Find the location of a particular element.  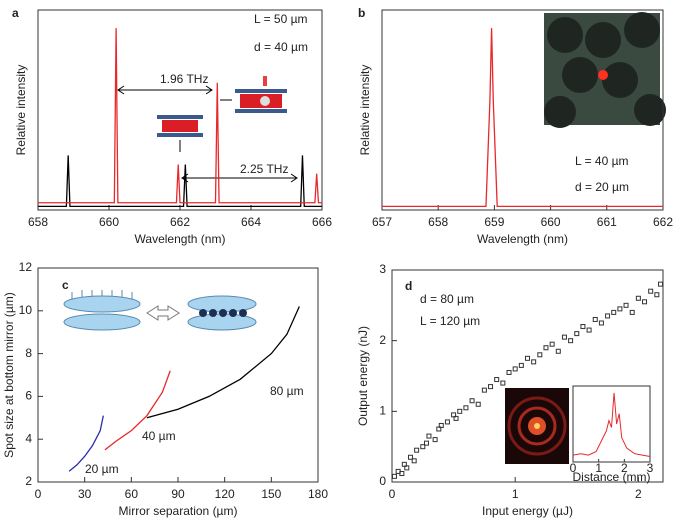

inset-x-tick-label: 2 is located at coordinates (624, 468).